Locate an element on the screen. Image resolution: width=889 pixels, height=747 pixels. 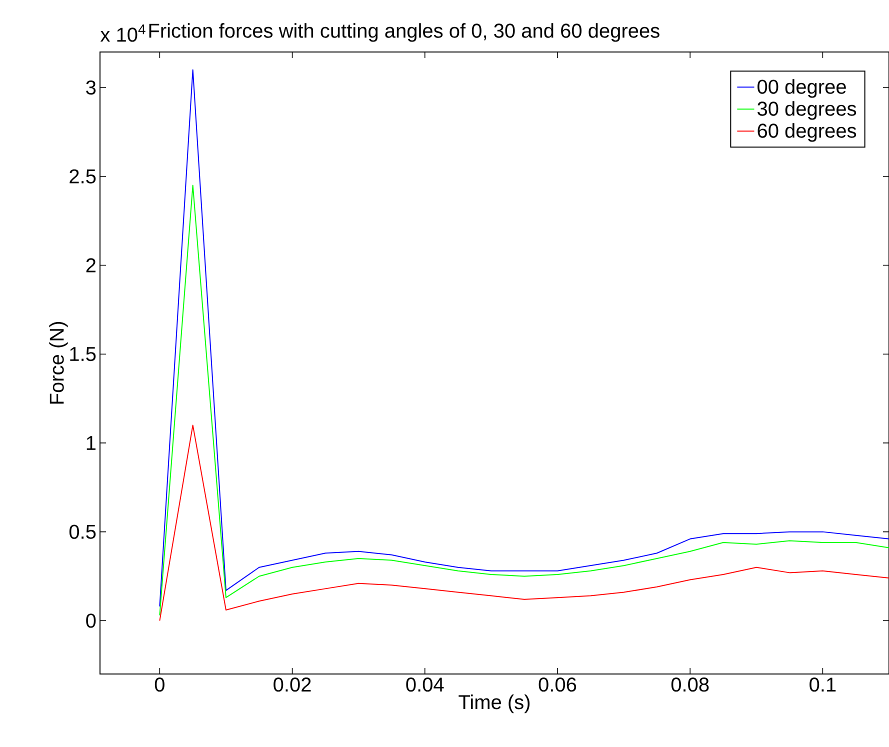
y-tick-label: 0.5 is located at coordinates (82, 531).